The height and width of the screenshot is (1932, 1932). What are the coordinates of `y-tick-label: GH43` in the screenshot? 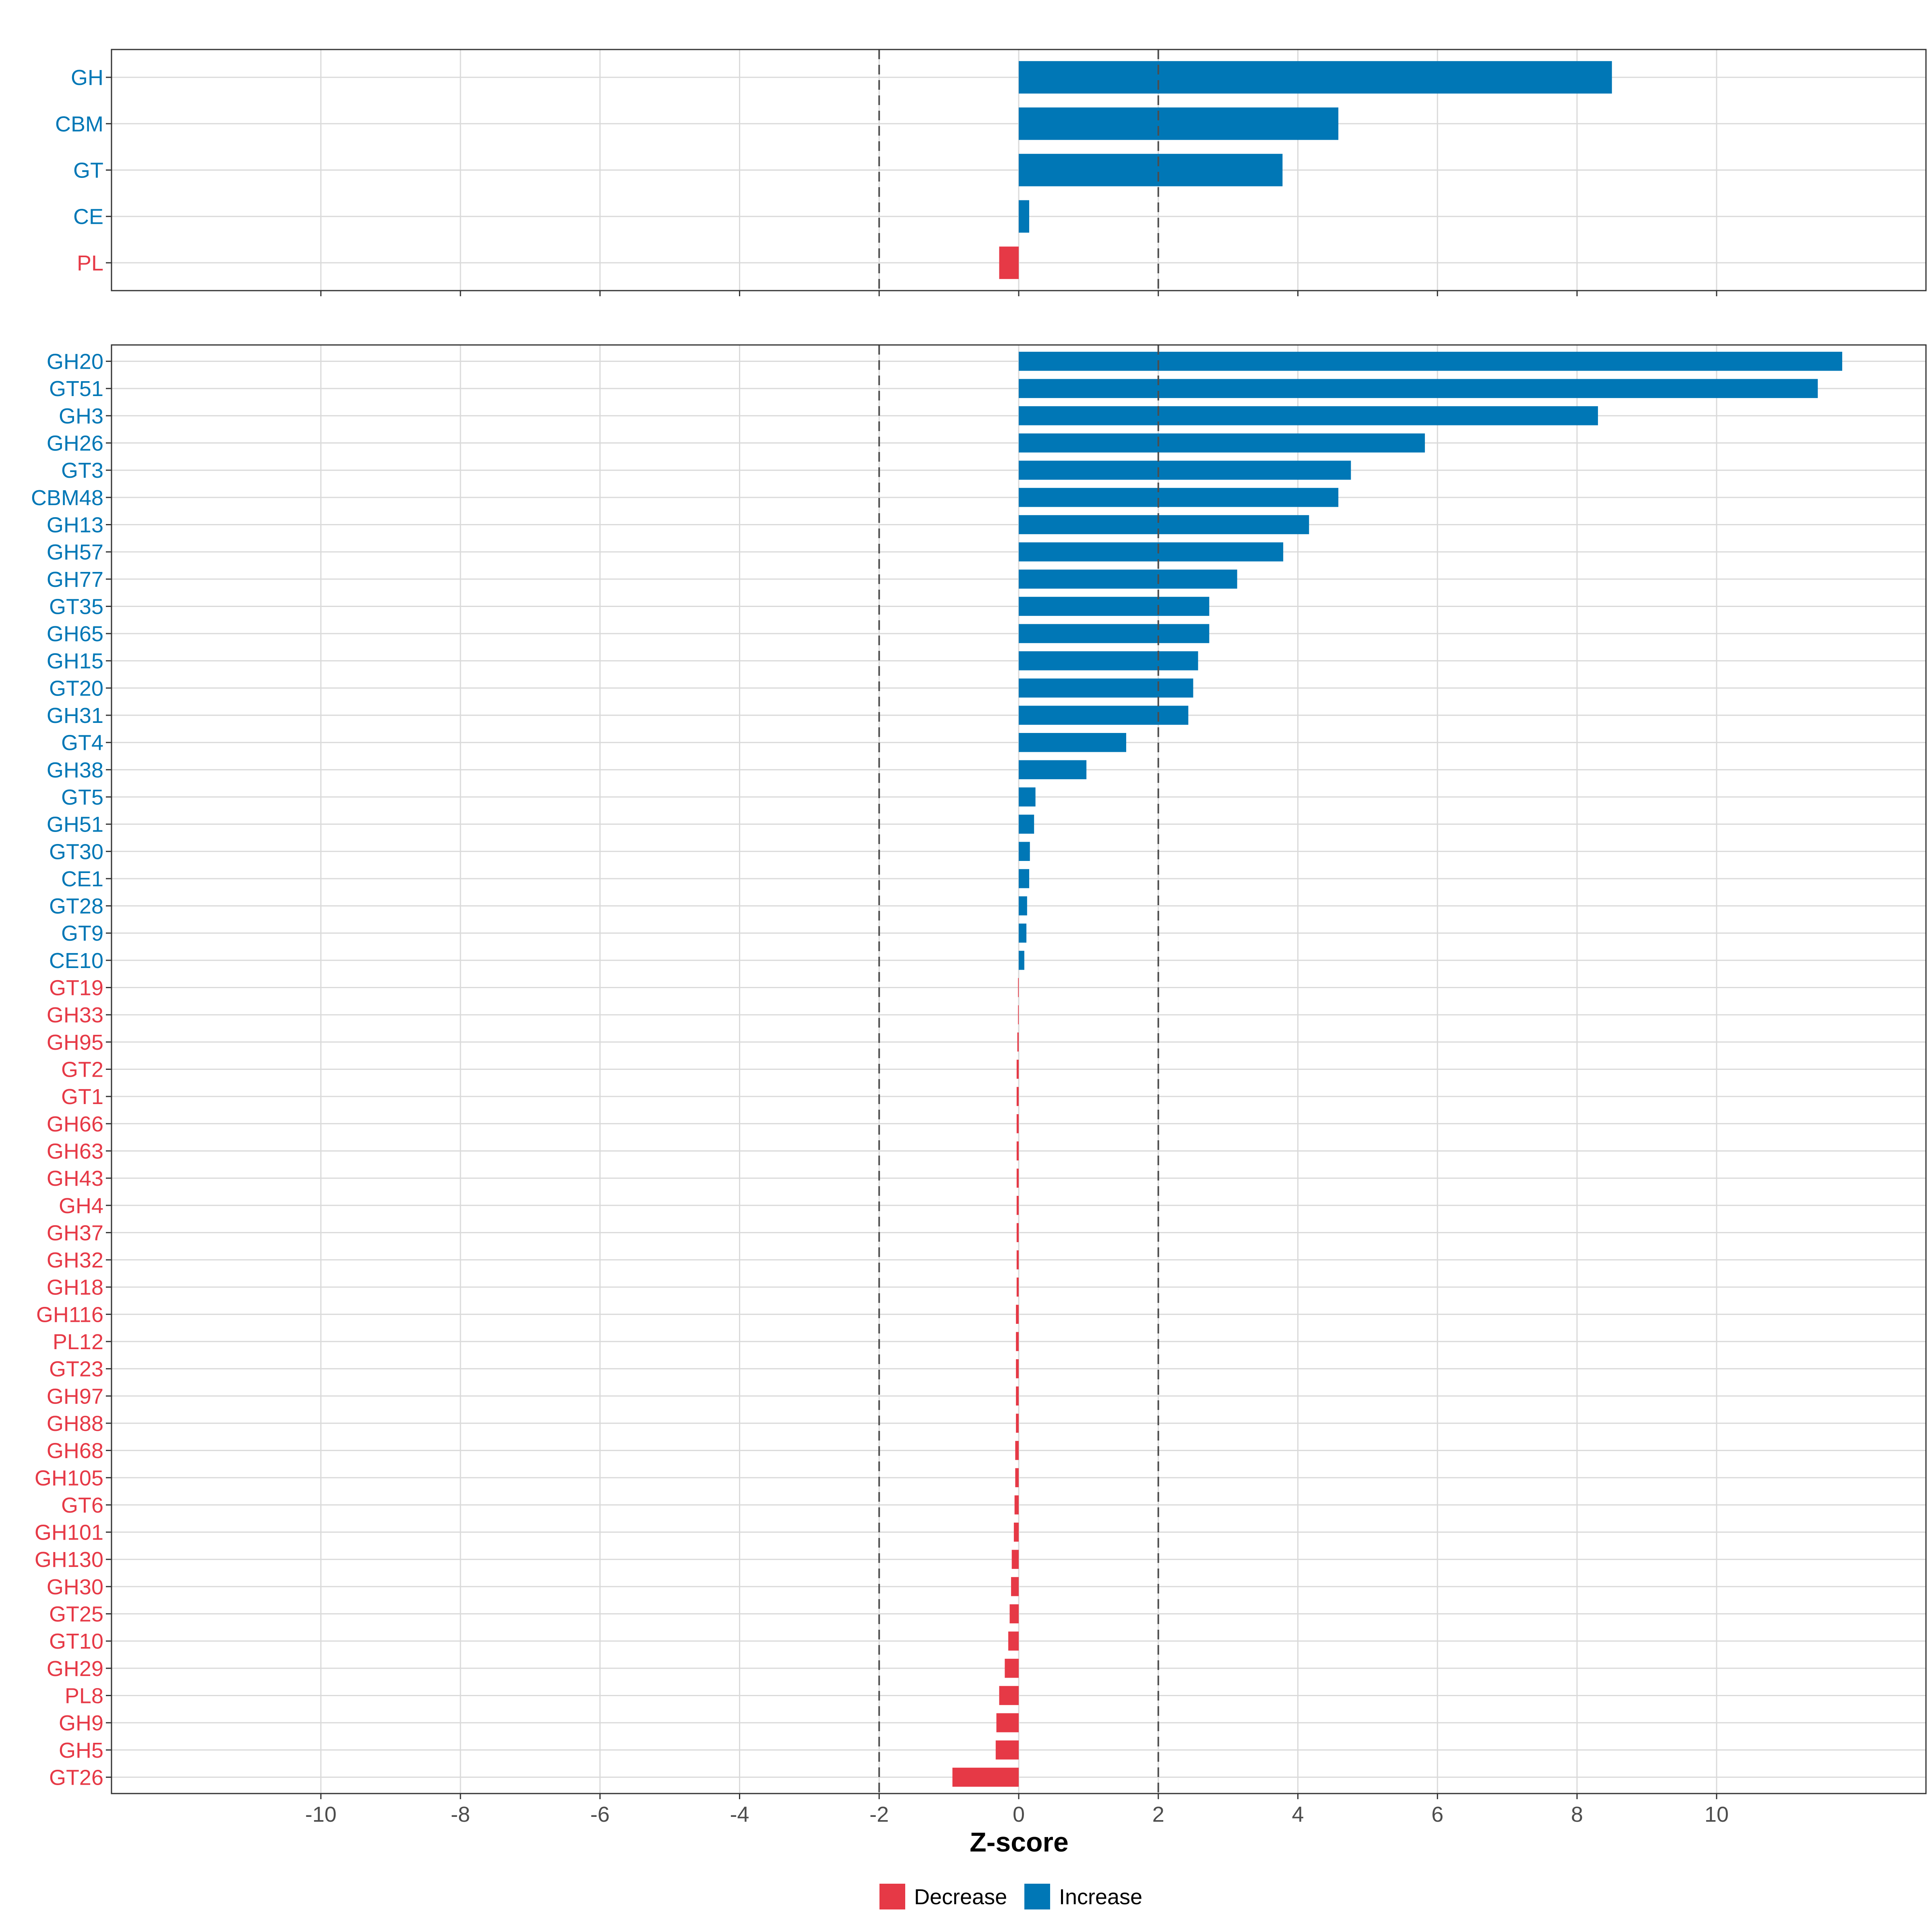 It's located at (75, 1178).